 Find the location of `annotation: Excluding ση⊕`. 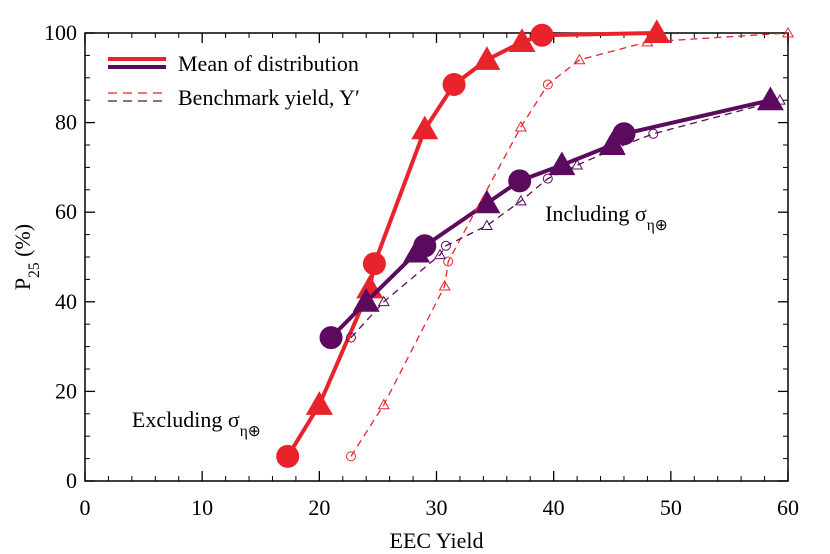

annotation: Excluding ση⊕ is located at coordinates (196, 423).